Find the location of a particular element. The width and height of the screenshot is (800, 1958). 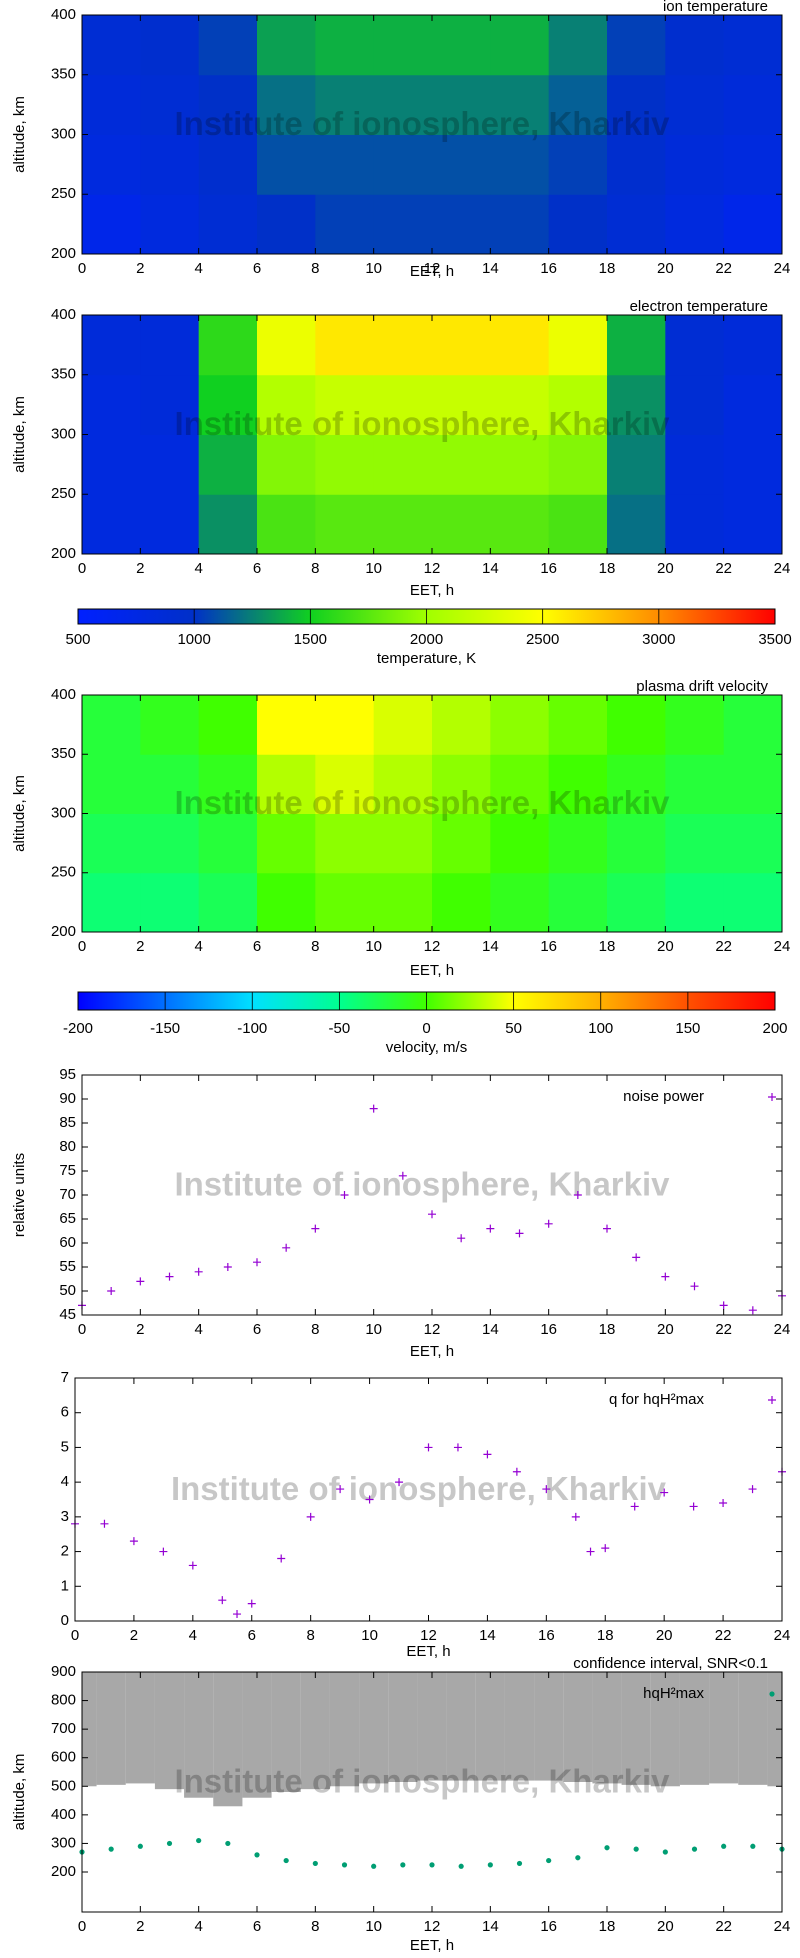

y-tick-label: 2 is located at coordinates (65, 1551).